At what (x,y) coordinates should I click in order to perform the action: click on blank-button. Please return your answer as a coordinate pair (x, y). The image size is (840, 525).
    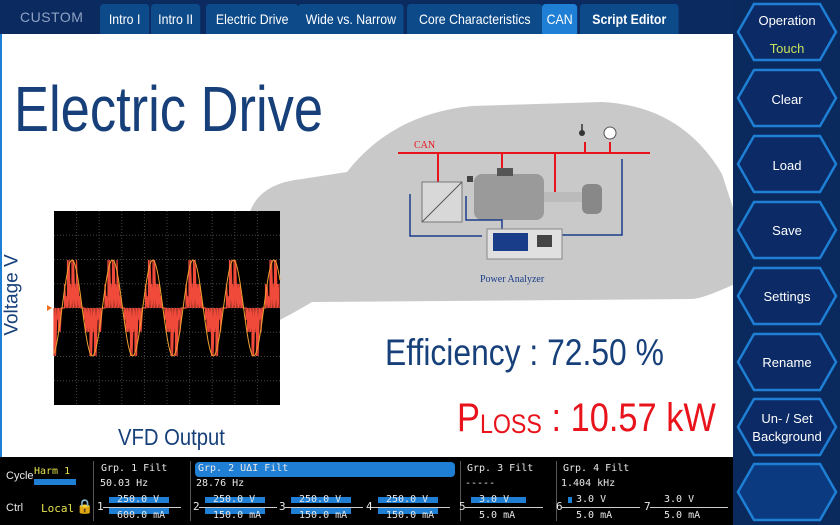
    Looking at the image, I should click on (787, 492).